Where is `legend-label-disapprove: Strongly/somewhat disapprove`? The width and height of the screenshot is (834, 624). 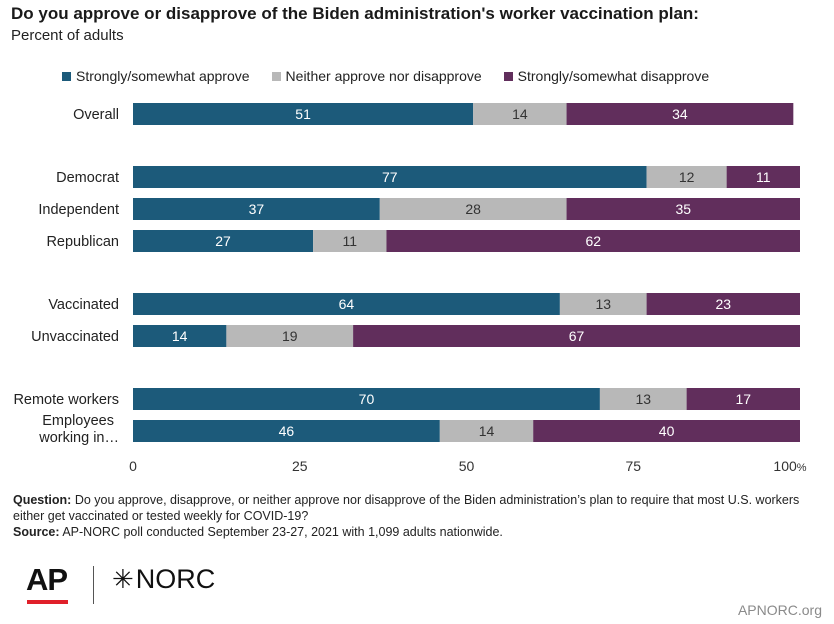 legend-label-disapprove: Strongly/somewhat disapprove is located at coordinates (613, 76).